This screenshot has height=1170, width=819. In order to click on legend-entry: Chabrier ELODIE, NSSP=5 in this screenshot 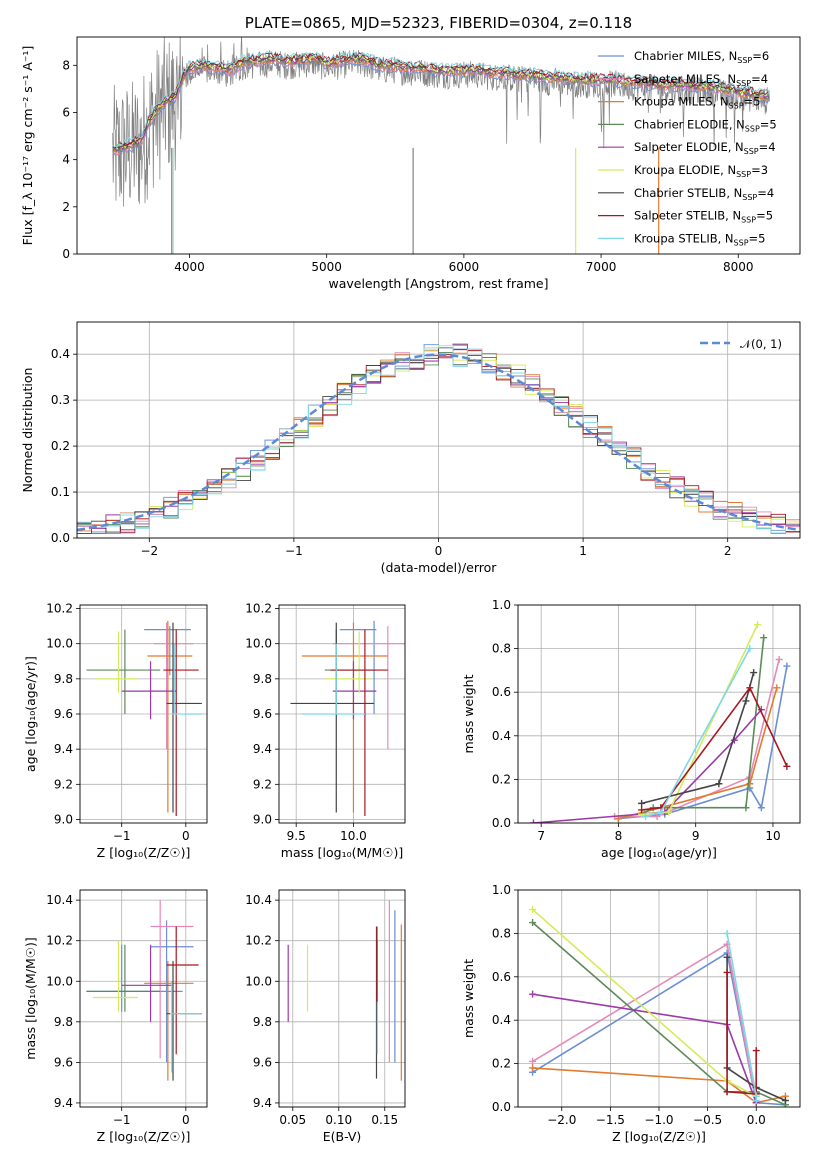, I will do `click(705, 125)`.